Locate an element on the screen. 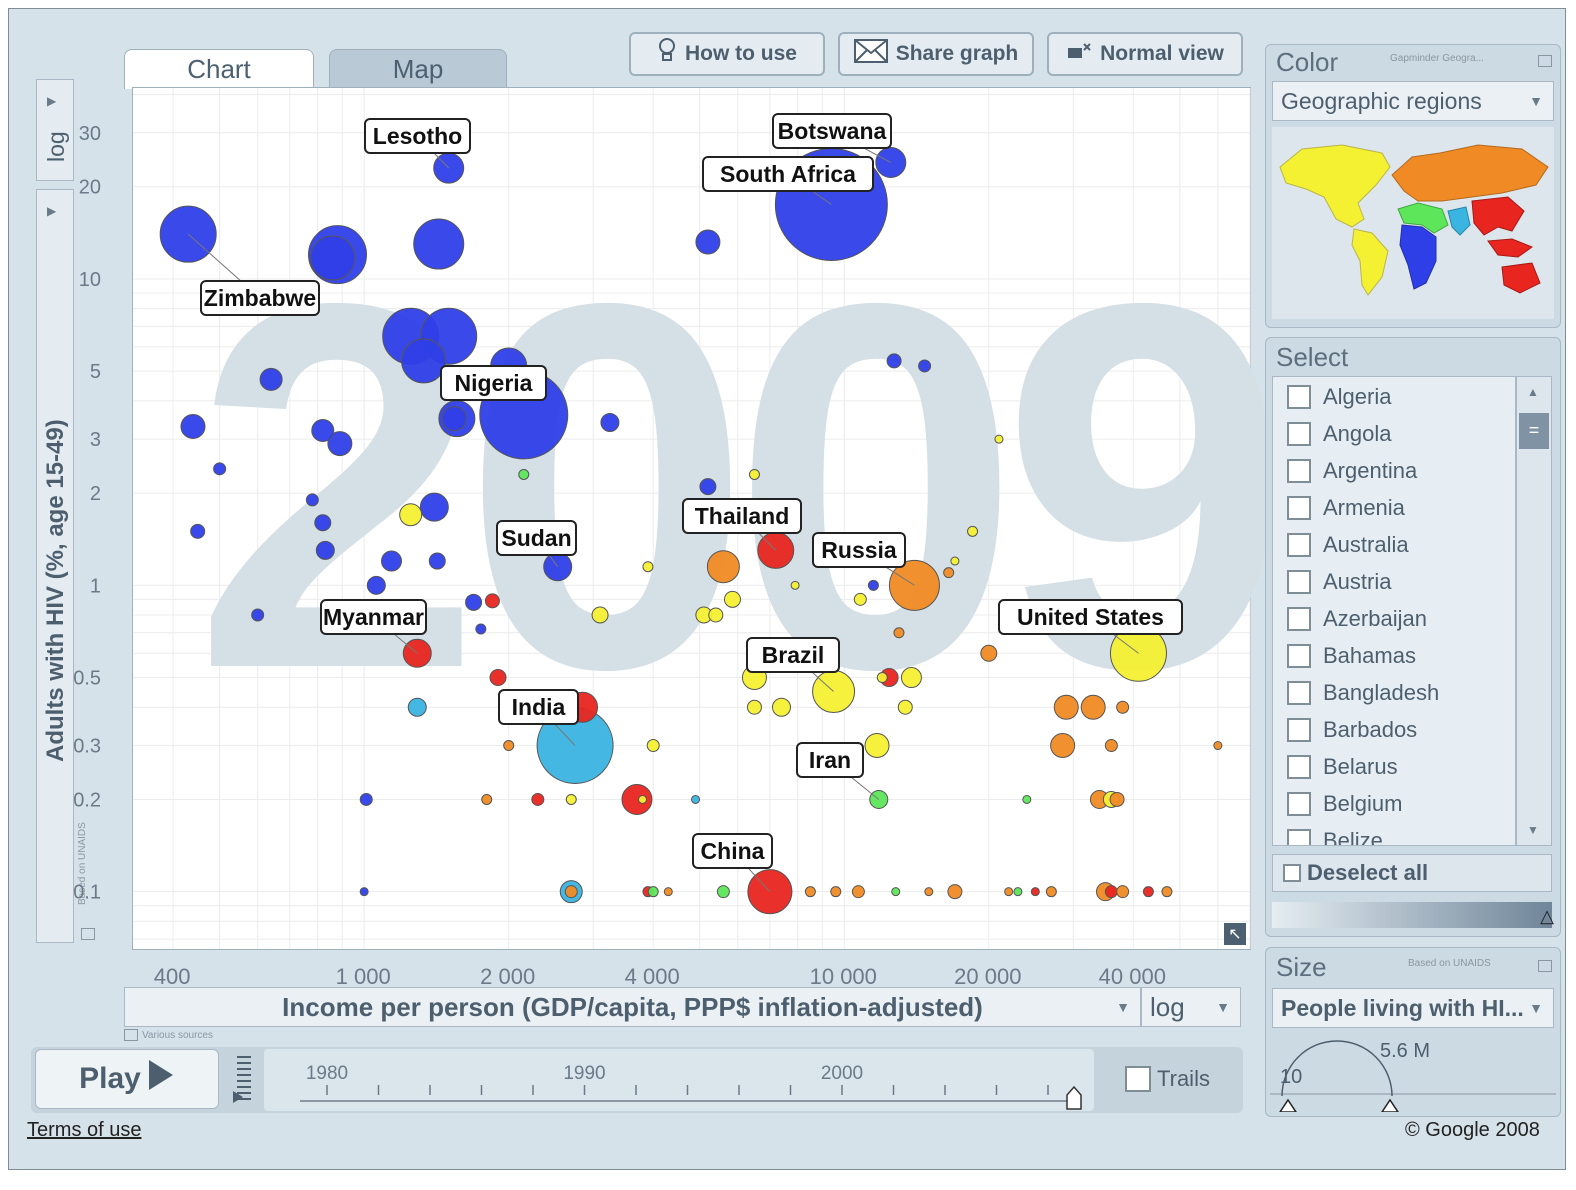  scroll-up-icon: ▲ is located at coordinates (1533, 392).